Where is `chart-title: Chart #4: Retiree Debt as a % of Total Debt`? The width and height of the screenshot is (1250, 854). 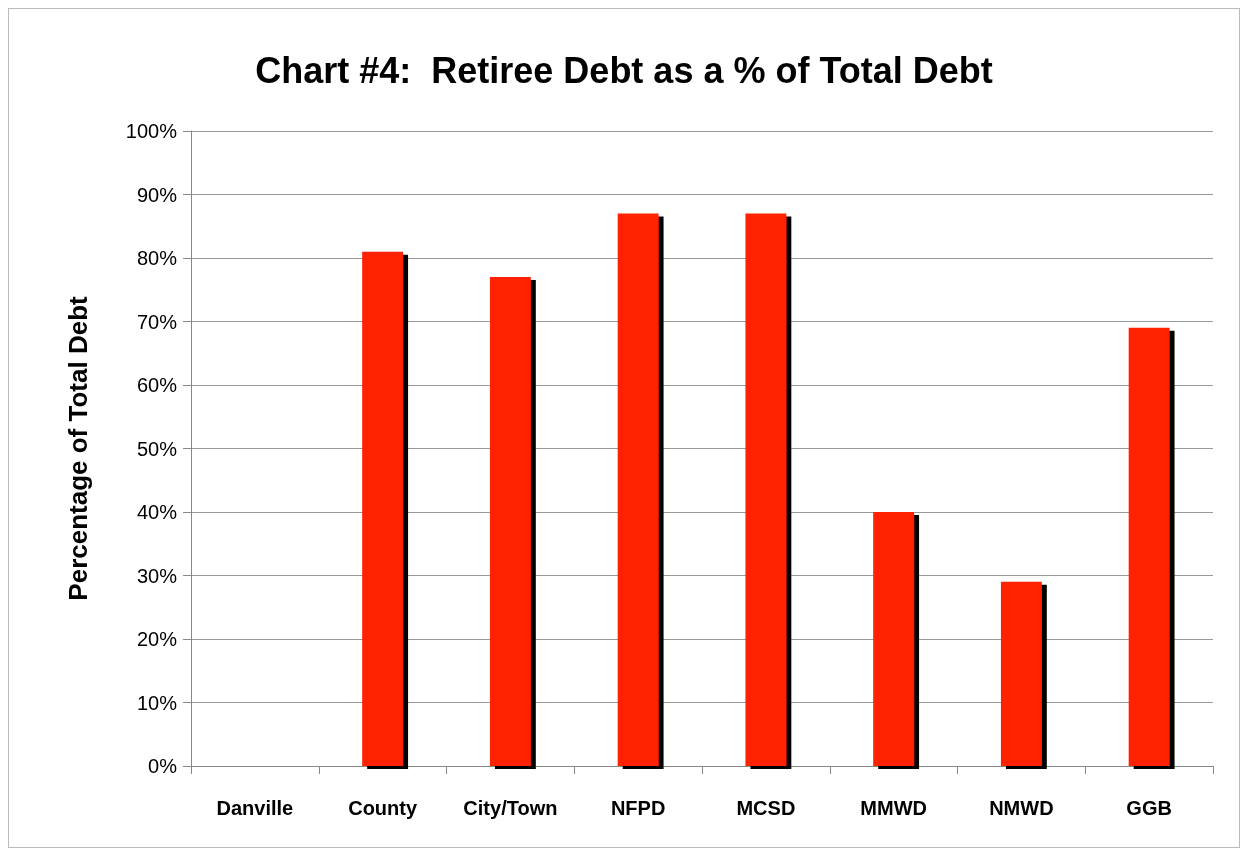
chart-title: Chart #4: Retiree Debt as a % of Total Debt is located at coordinates (624, 70).